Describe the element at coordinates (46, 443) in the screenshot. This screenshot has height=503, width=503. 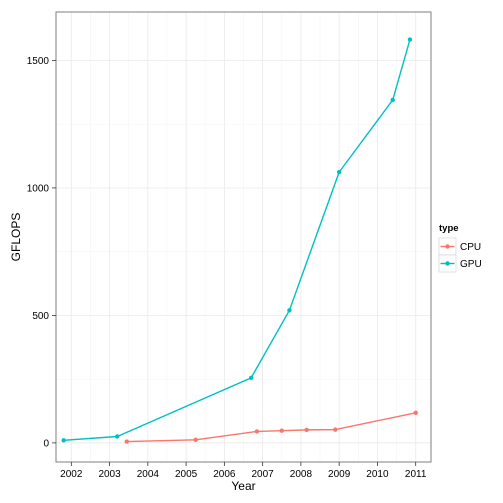
I see `y-tick-label: 0` at that location.